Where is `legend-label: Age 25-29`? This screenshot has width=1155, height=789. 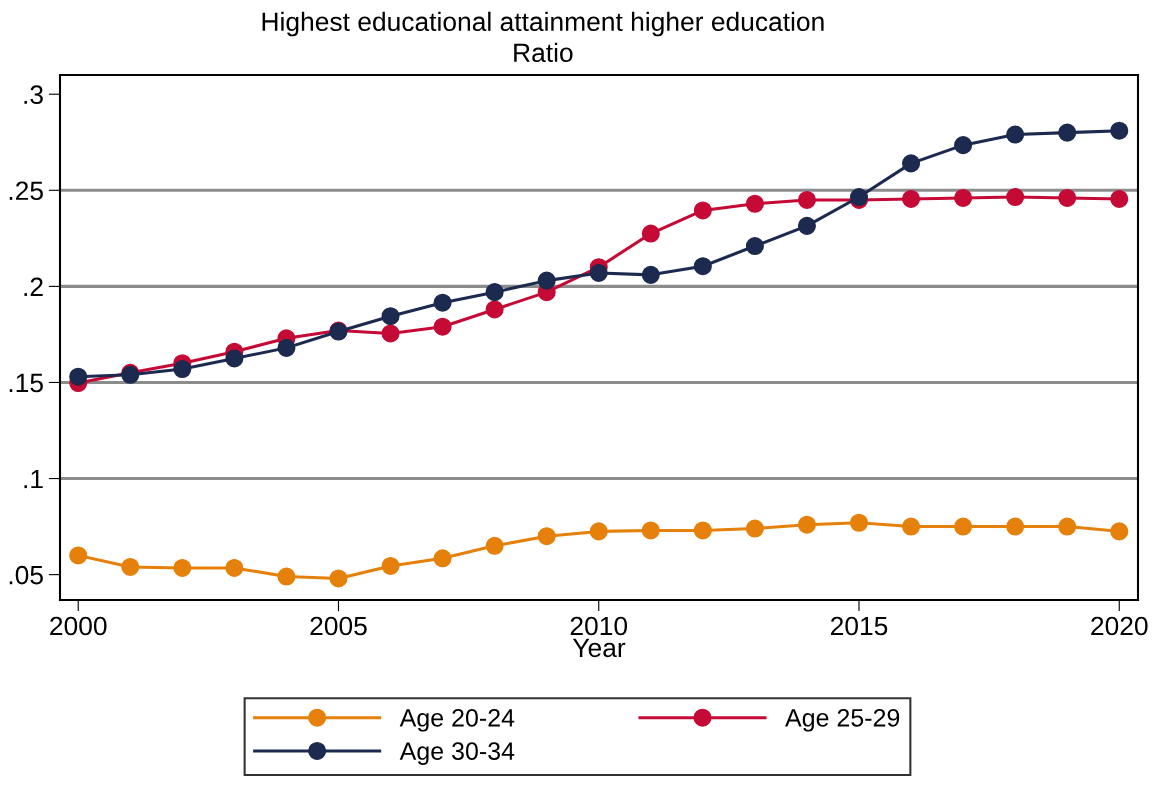
legend-label: Age 25-29 is located at coordinates (842, 720).